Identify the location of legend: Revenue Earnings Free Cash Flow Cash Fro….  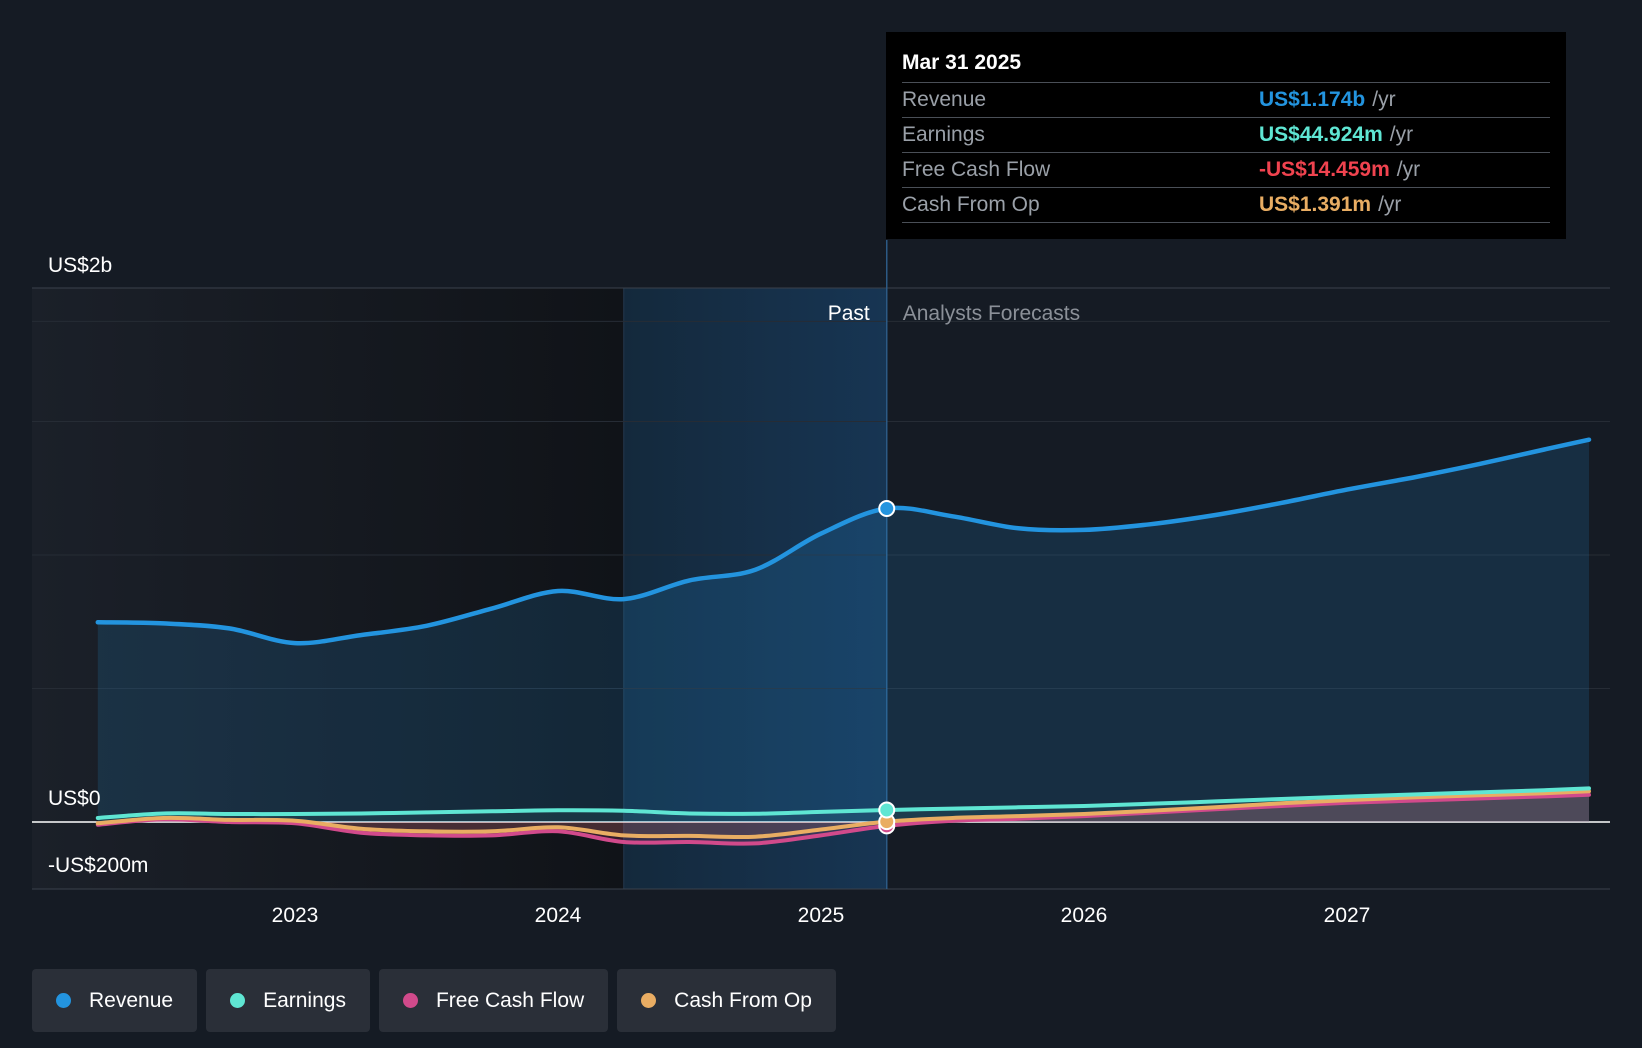
(434, 1000).